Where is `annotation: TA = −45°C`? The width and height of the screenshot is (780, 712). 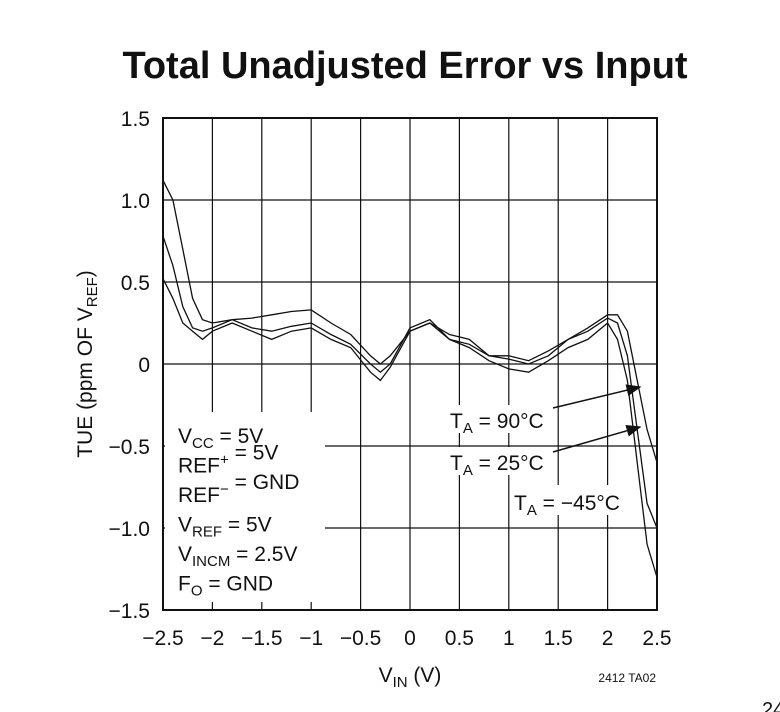
annotation: TA = −45°C is located at coordinates (567, 505).